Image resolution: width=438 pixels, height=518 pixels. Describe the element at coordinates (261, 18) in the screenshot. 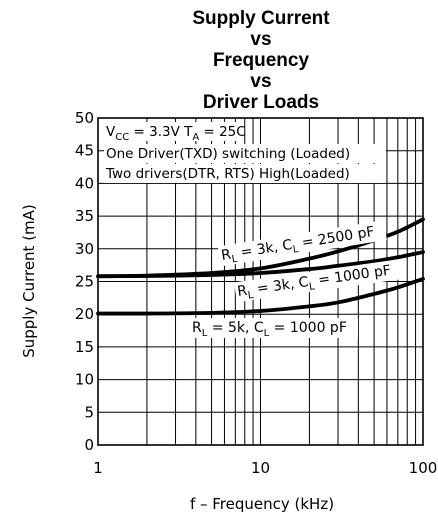

I see `title-line: Supply Current` at that location.